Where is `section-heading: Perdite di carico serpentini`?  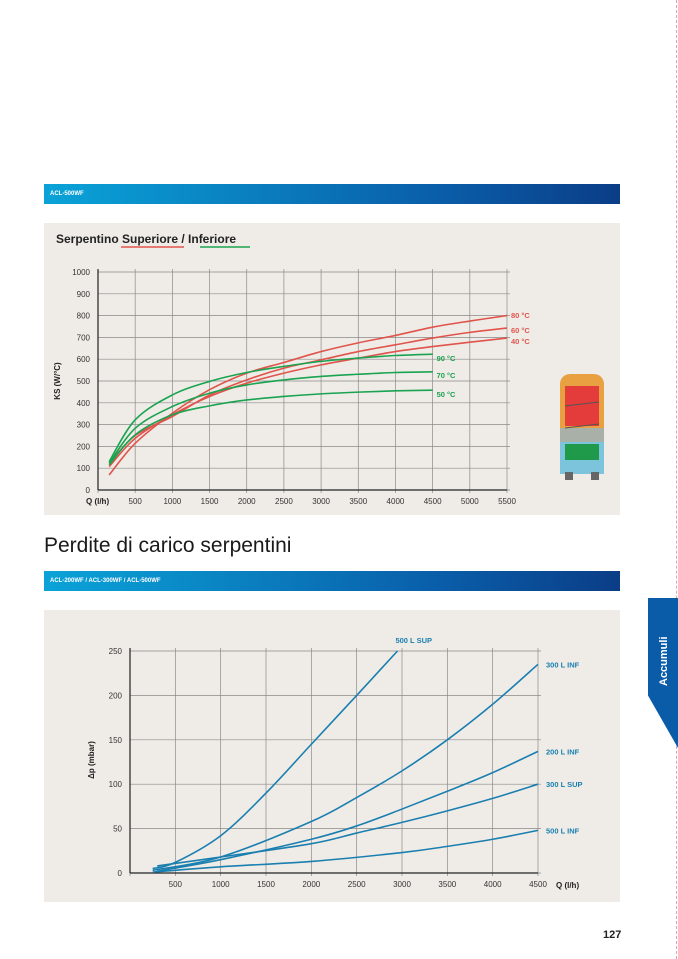 section-heading: Perdite di carico serpentini is located at coordinates (168, 545).